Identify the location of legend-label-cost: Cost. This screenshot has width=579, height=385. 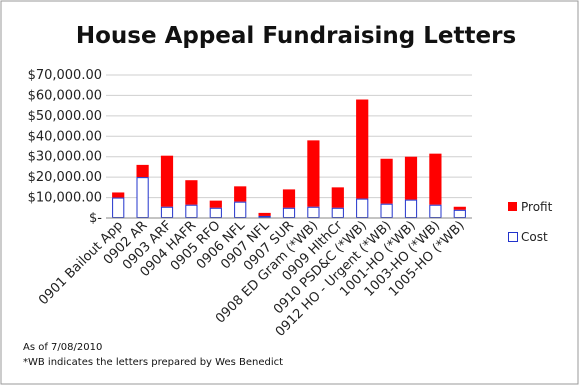
(534, 237).